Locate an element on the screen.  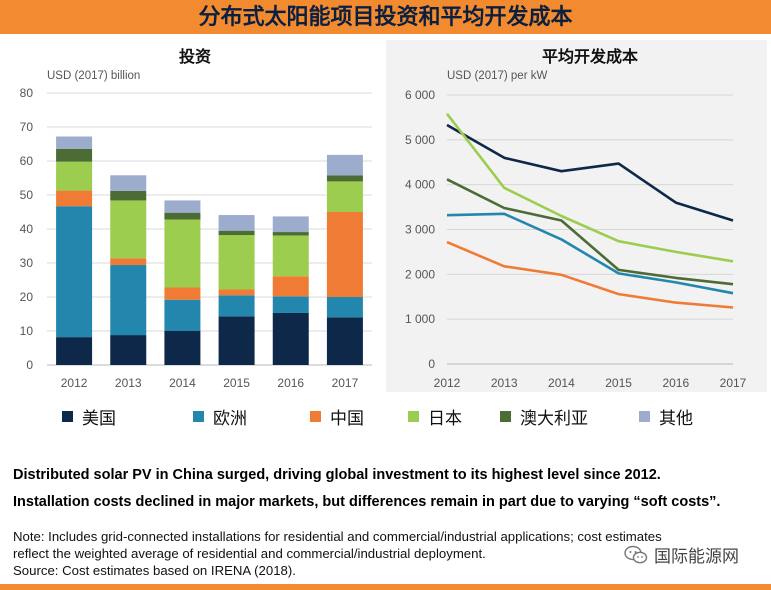
y-tick-label: 10 is located at coordinates (27, 331).